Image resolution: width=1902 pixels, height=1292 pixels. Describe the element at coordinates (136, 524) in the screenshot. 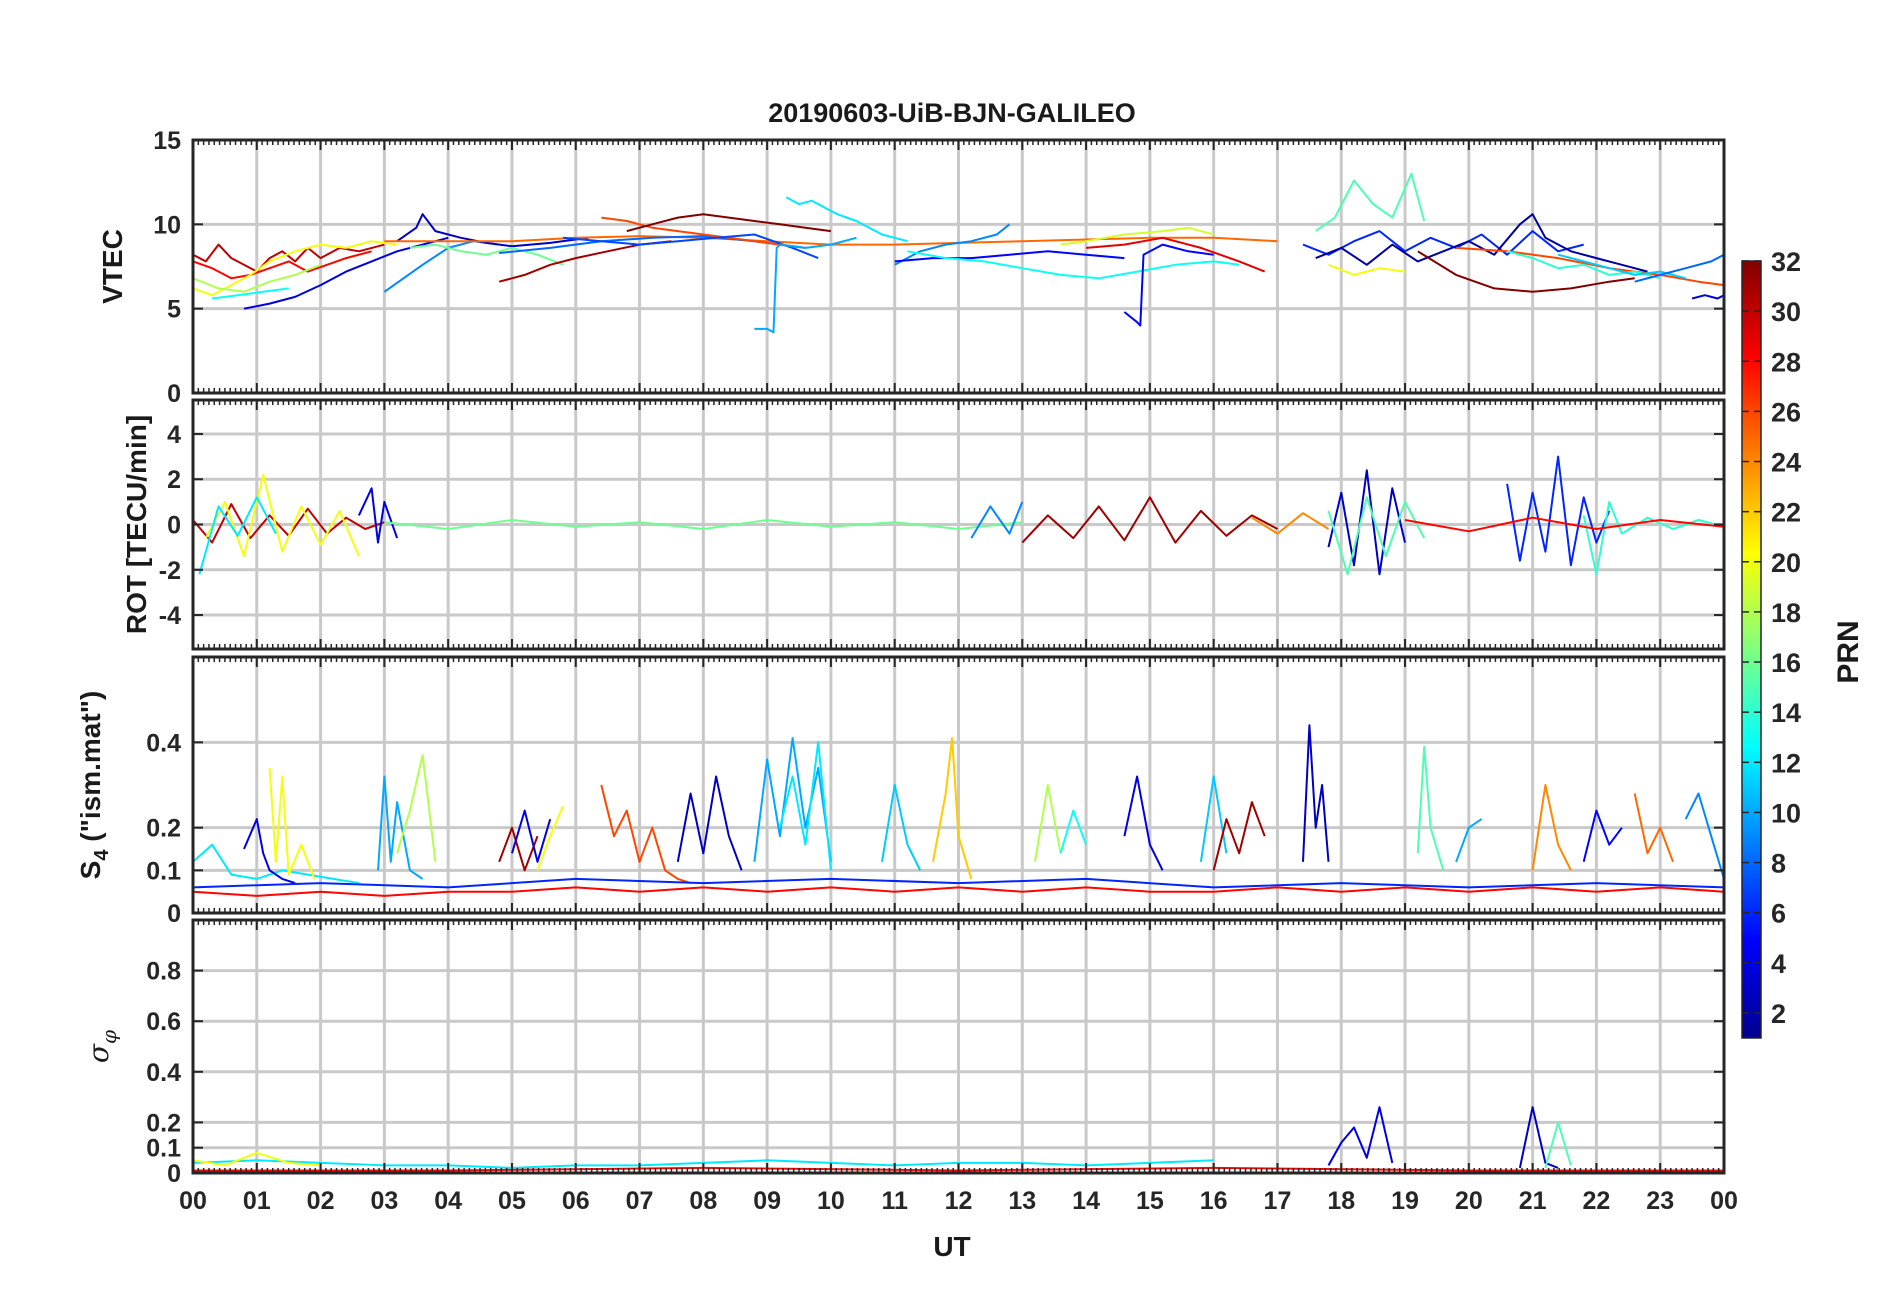

I see `y-axis-label: ROT [TECU/min]` at that location.